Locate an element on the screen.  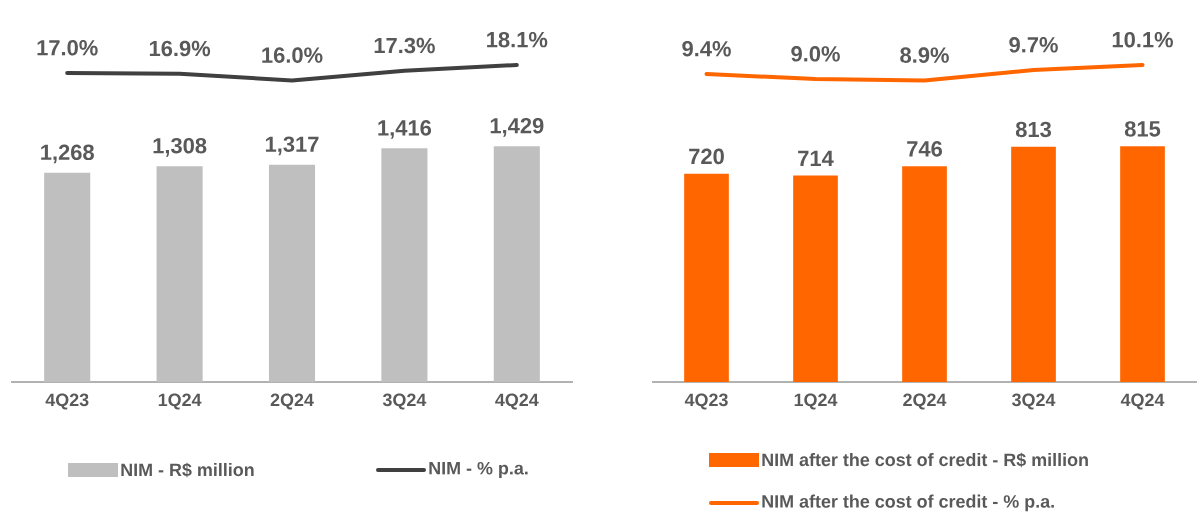
data-label: 1,308 is located at coordinates (180, 147).